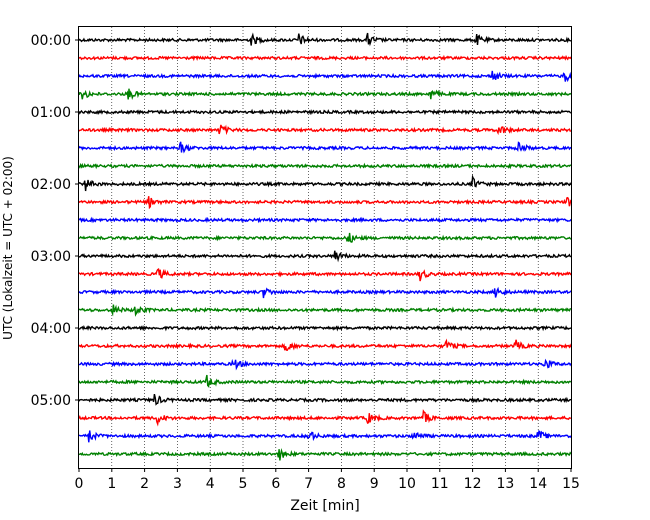  Describe the element at coordinates (473, 484) in the screenshot. I see `x-tick-label: 12` at that location.